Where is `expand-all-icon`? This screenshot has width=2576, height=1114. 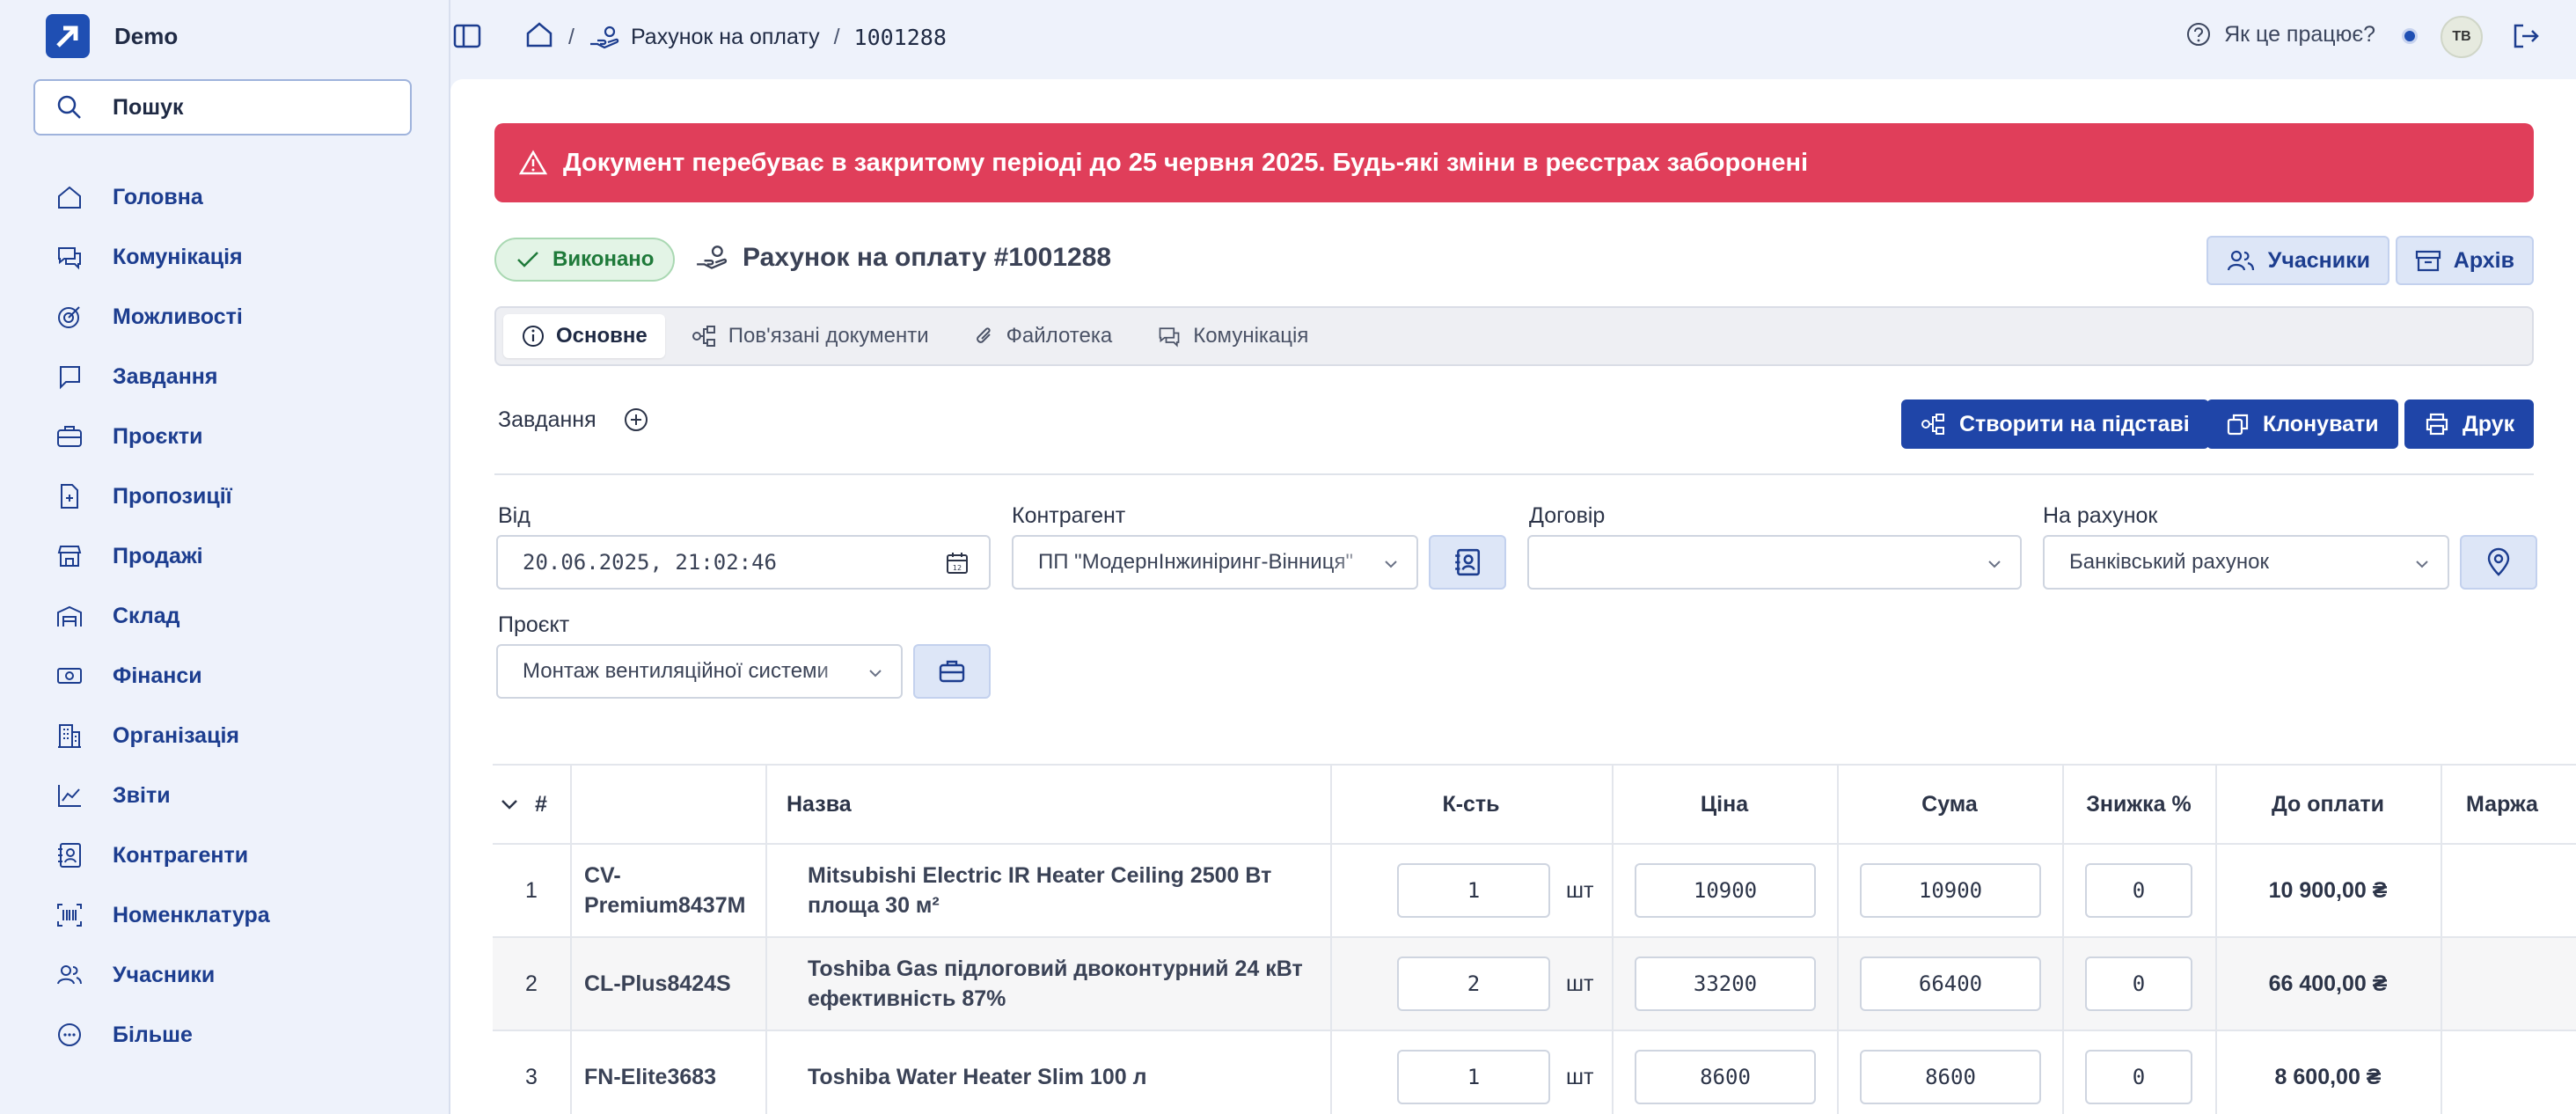
expand-all-icon is located at coordinates (515, 804).